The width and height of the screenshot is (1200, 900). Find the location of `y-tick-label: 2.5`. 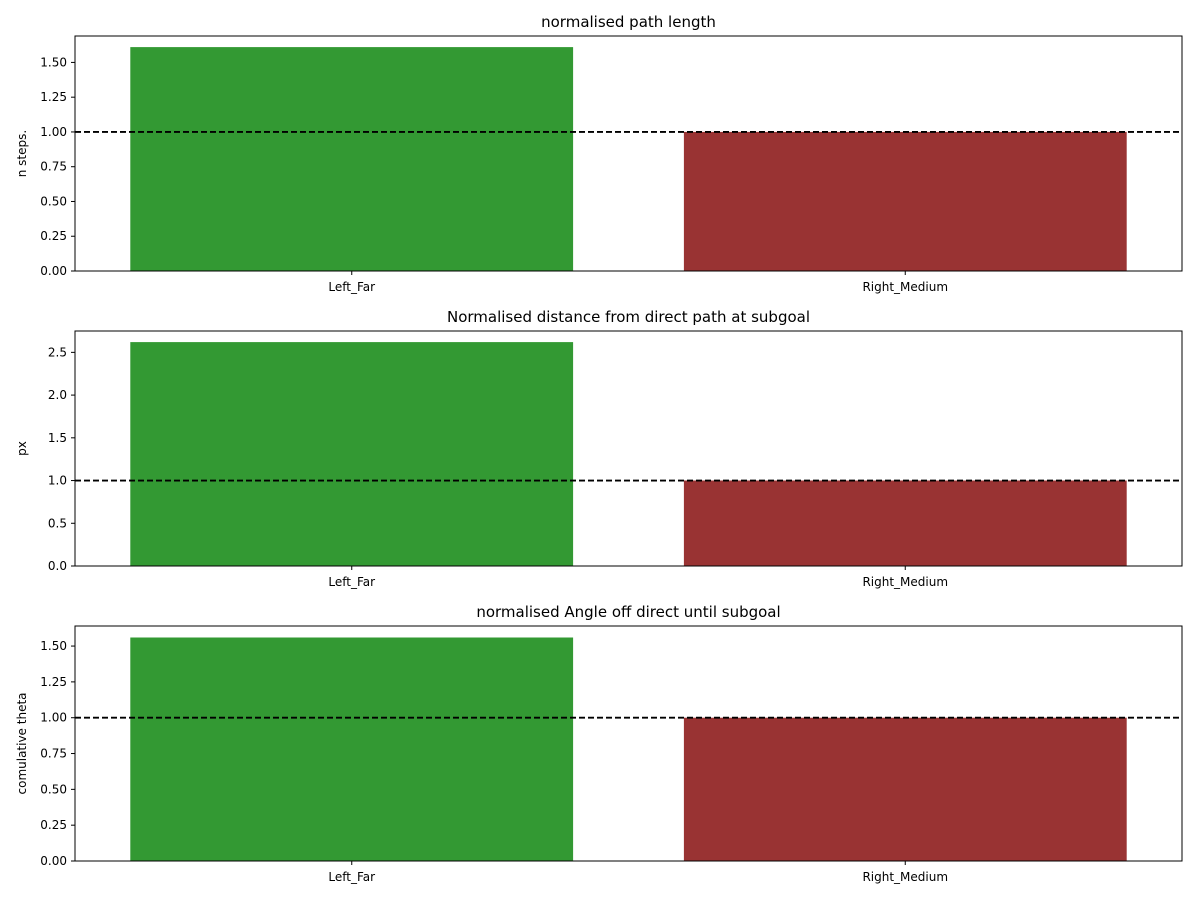

y-tick-label: 2.5 is located at coordinates (57, 352).